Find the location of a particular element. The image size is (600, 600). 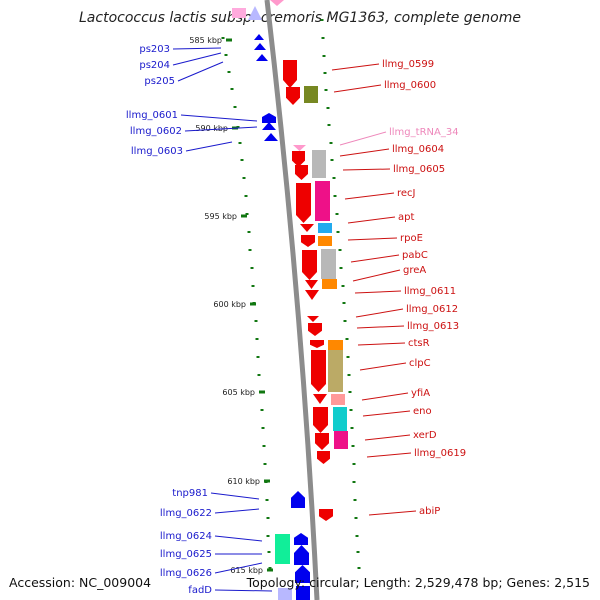

right-gene-label: eno is located at coordinates (422, 411).